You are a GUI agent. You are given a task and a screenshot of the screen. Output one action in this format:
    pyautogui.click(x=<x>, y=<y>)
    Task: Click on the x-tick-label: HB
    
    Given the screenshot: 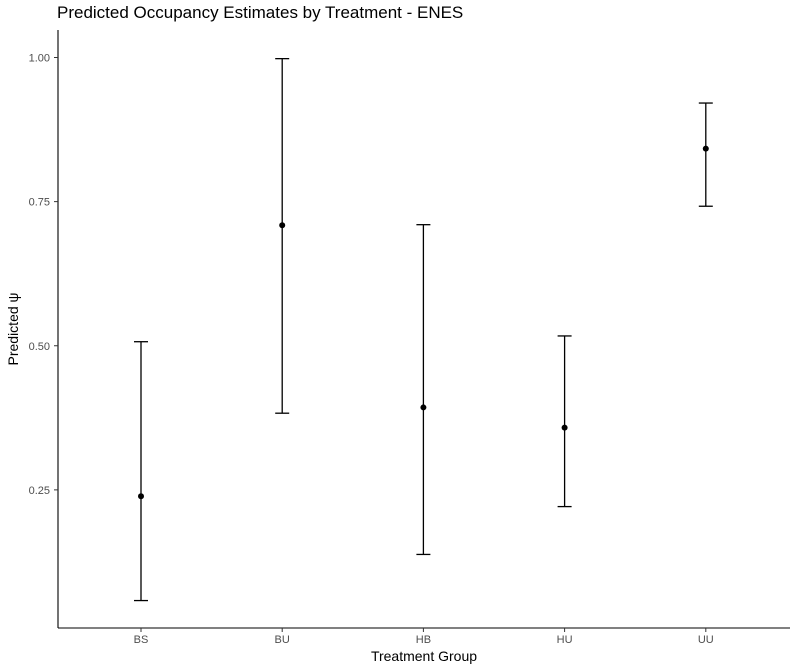 What is the action you would take?
    pyautogui.click(x=423, y=640)
    